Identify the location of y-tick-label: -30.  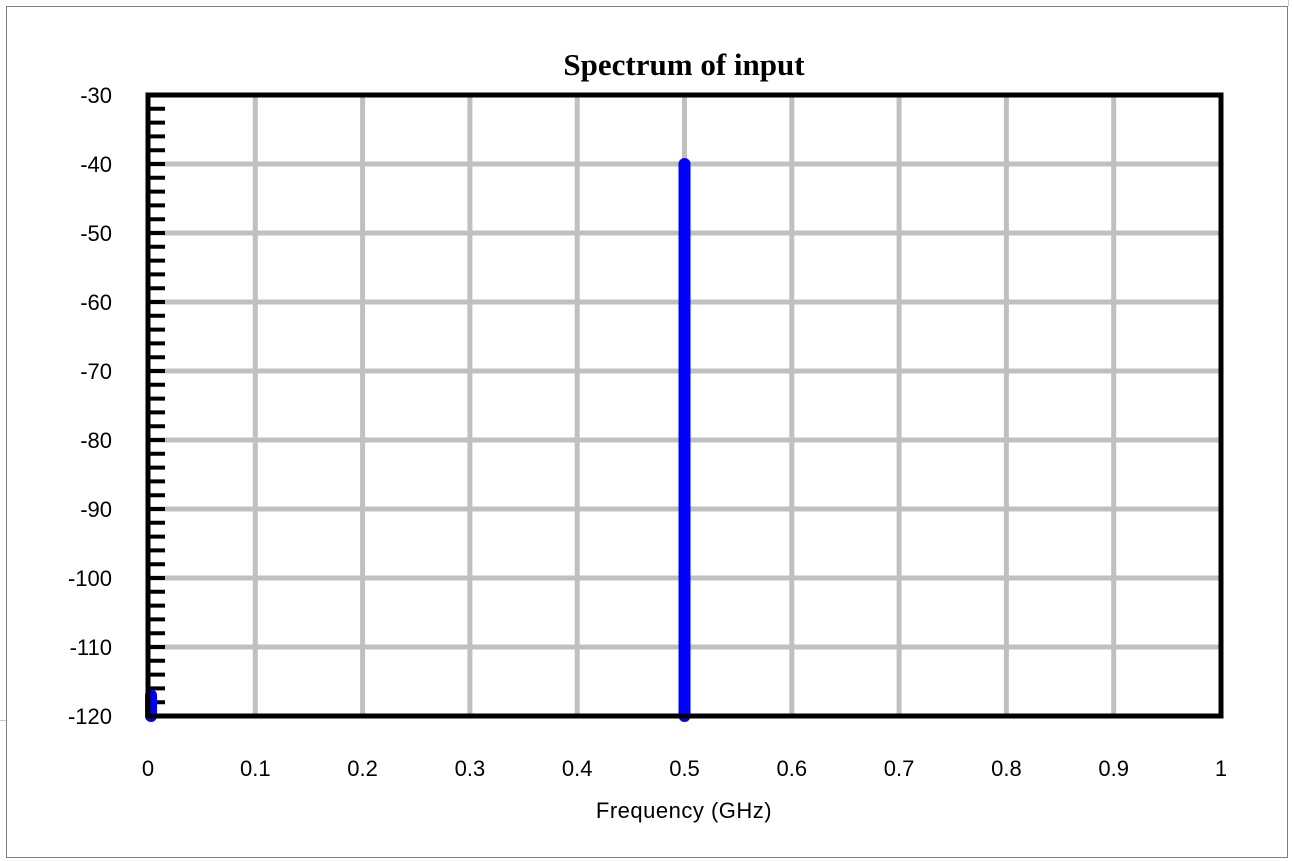
(96, 95).